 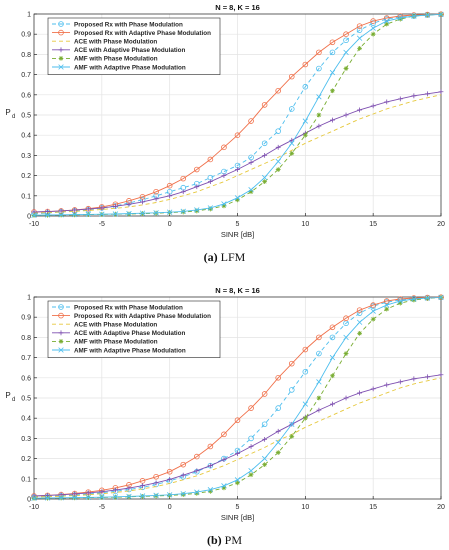 What do you see at coordinates (29, 500) in the screenshot?
I see `chart-1-y-tick-label: 0` at bounding box center [29, 500].